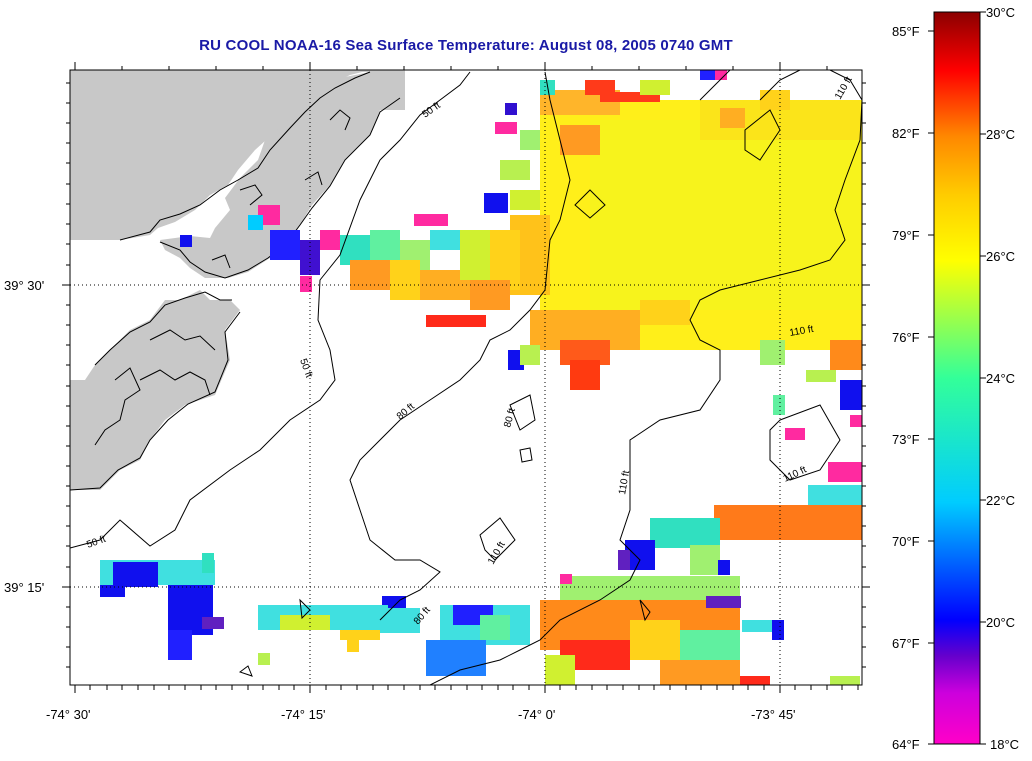 Image resolution: width=1032 pixels, height=761 pixels. Describe the element at coordinates (906, 337) in the screenshot. I see `f-label-76: 76°F` at that location.